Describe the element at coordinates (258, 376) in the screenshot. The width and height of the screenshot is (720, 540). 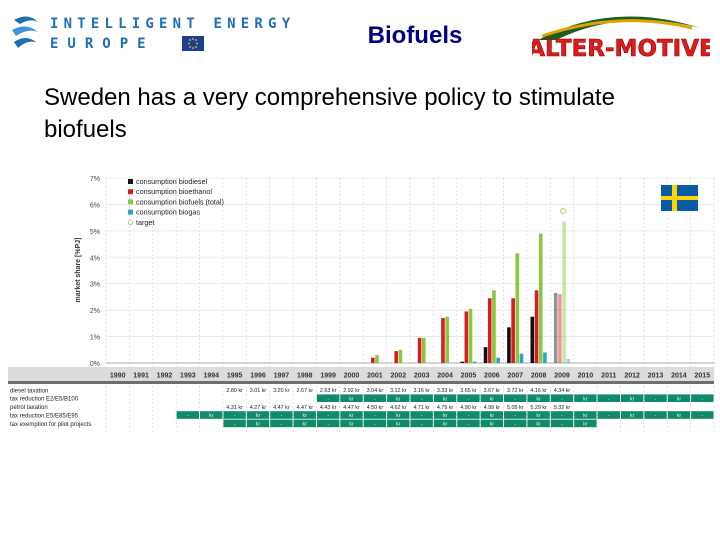
I see `x-tick-label: 1996` at that location.